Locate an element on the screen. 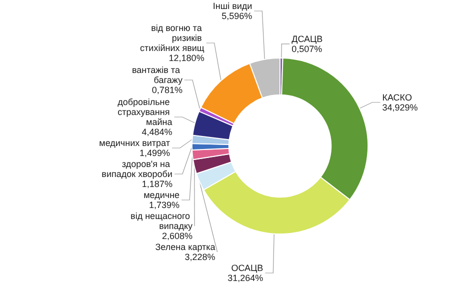 This screenshot has width=468, height=284. data-label: 1,739% is located at coordinates (164, 205).